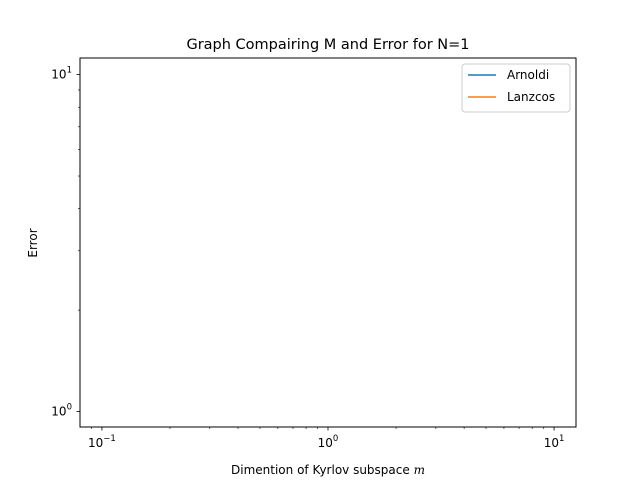 The image size is (640, 480). Describe the element at coordinates (69, 71) in the screenshot. I see `y-tick-exponent: 1` at that location.